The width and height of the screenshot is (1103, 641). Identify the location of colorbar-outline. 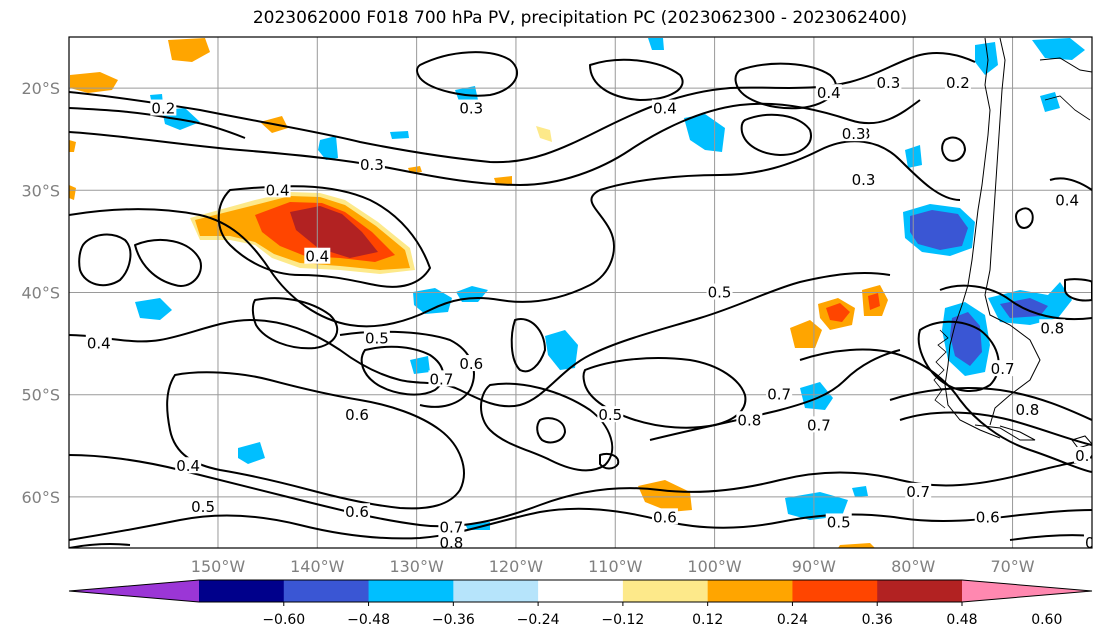
(580, 591).